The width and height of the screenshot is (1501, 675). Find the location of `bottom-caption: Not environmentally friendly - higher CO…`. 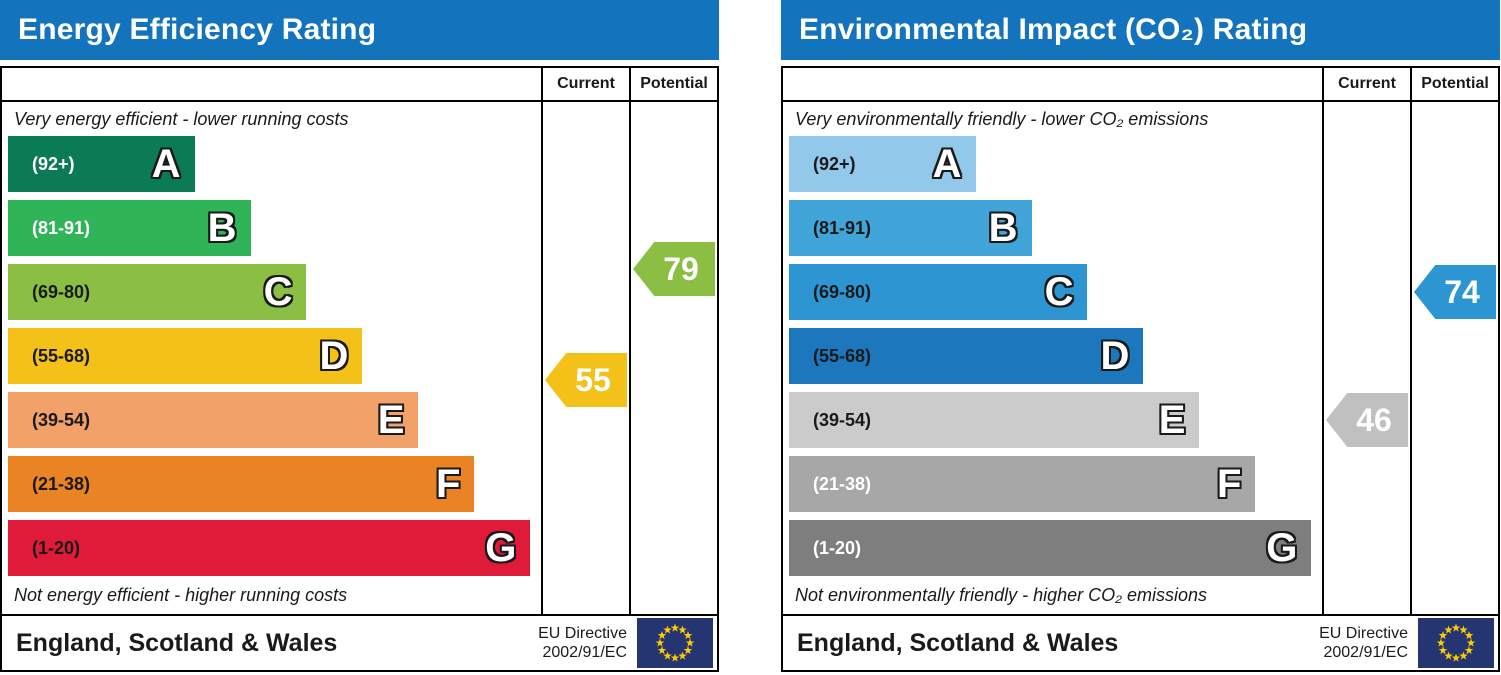

bottom-caption: Not environmentally friendly - higher CO… is located at coordinates (1001, 594).